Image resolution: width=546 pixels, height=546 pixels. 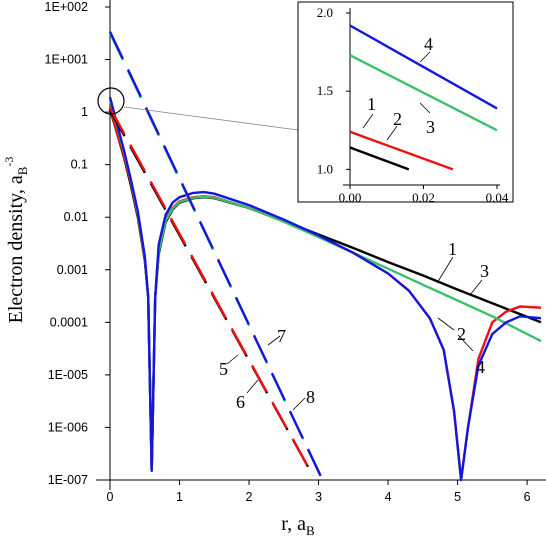 What do you see at coordinates (457, 497) in the screenshot?
I see `x-tick-label: 5` at bounding box center [457, 497].